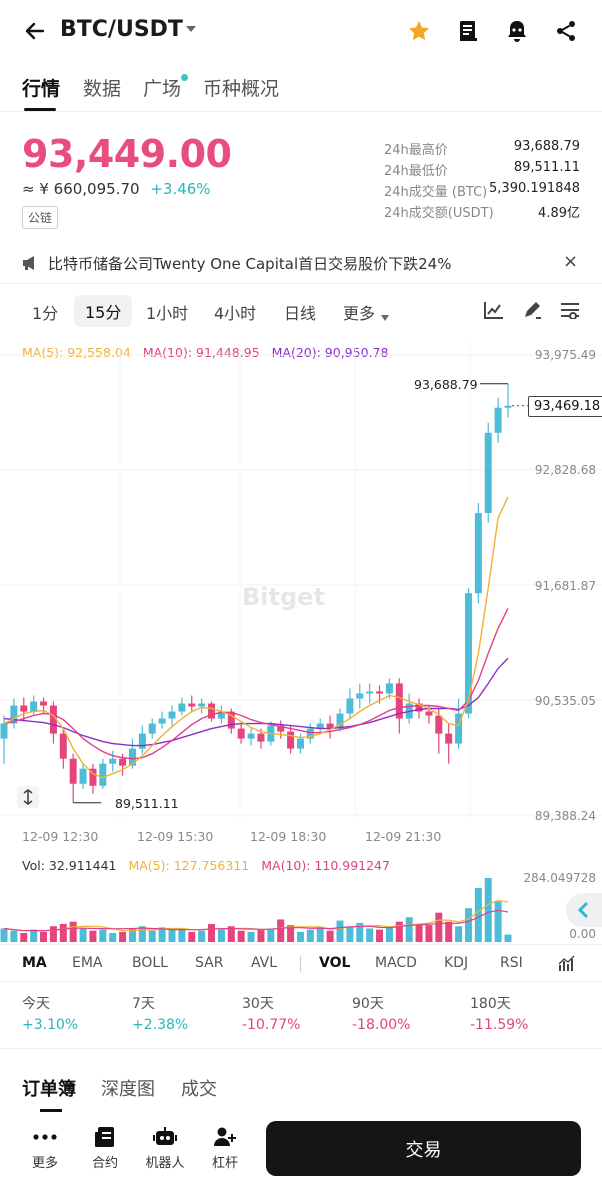 Image resolution: width=602 pixels, height=1199 pixels. What do you see at coordinates (103, 311) in the screenshot?
I see `interval-15m: 15分` at bounding box center [103, 311].